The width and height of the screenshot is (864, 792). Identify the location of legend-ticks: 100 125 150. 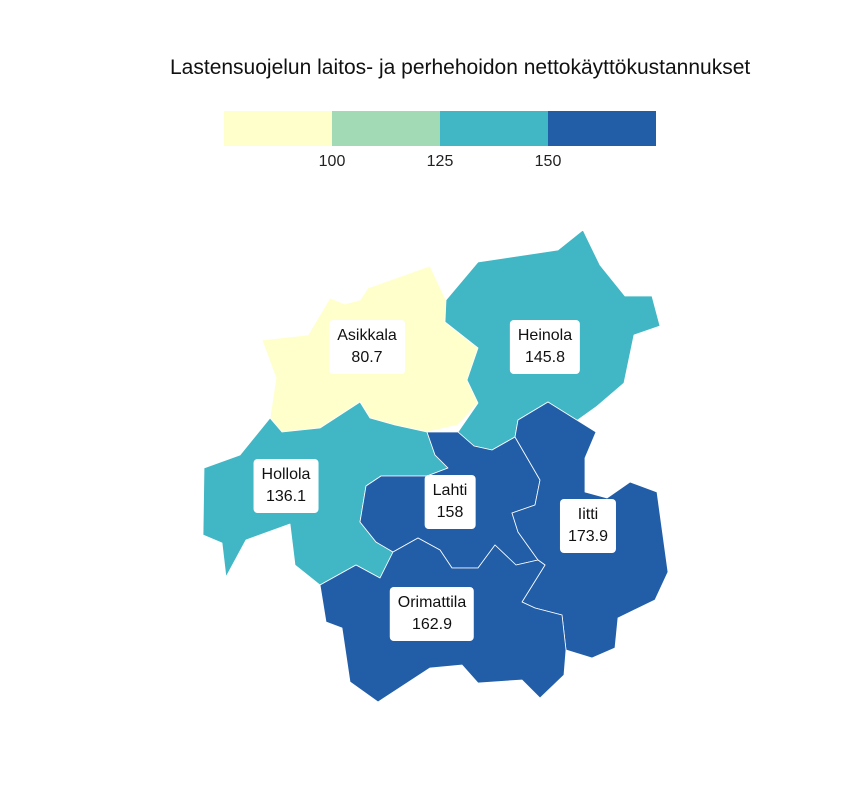
(432, 165).